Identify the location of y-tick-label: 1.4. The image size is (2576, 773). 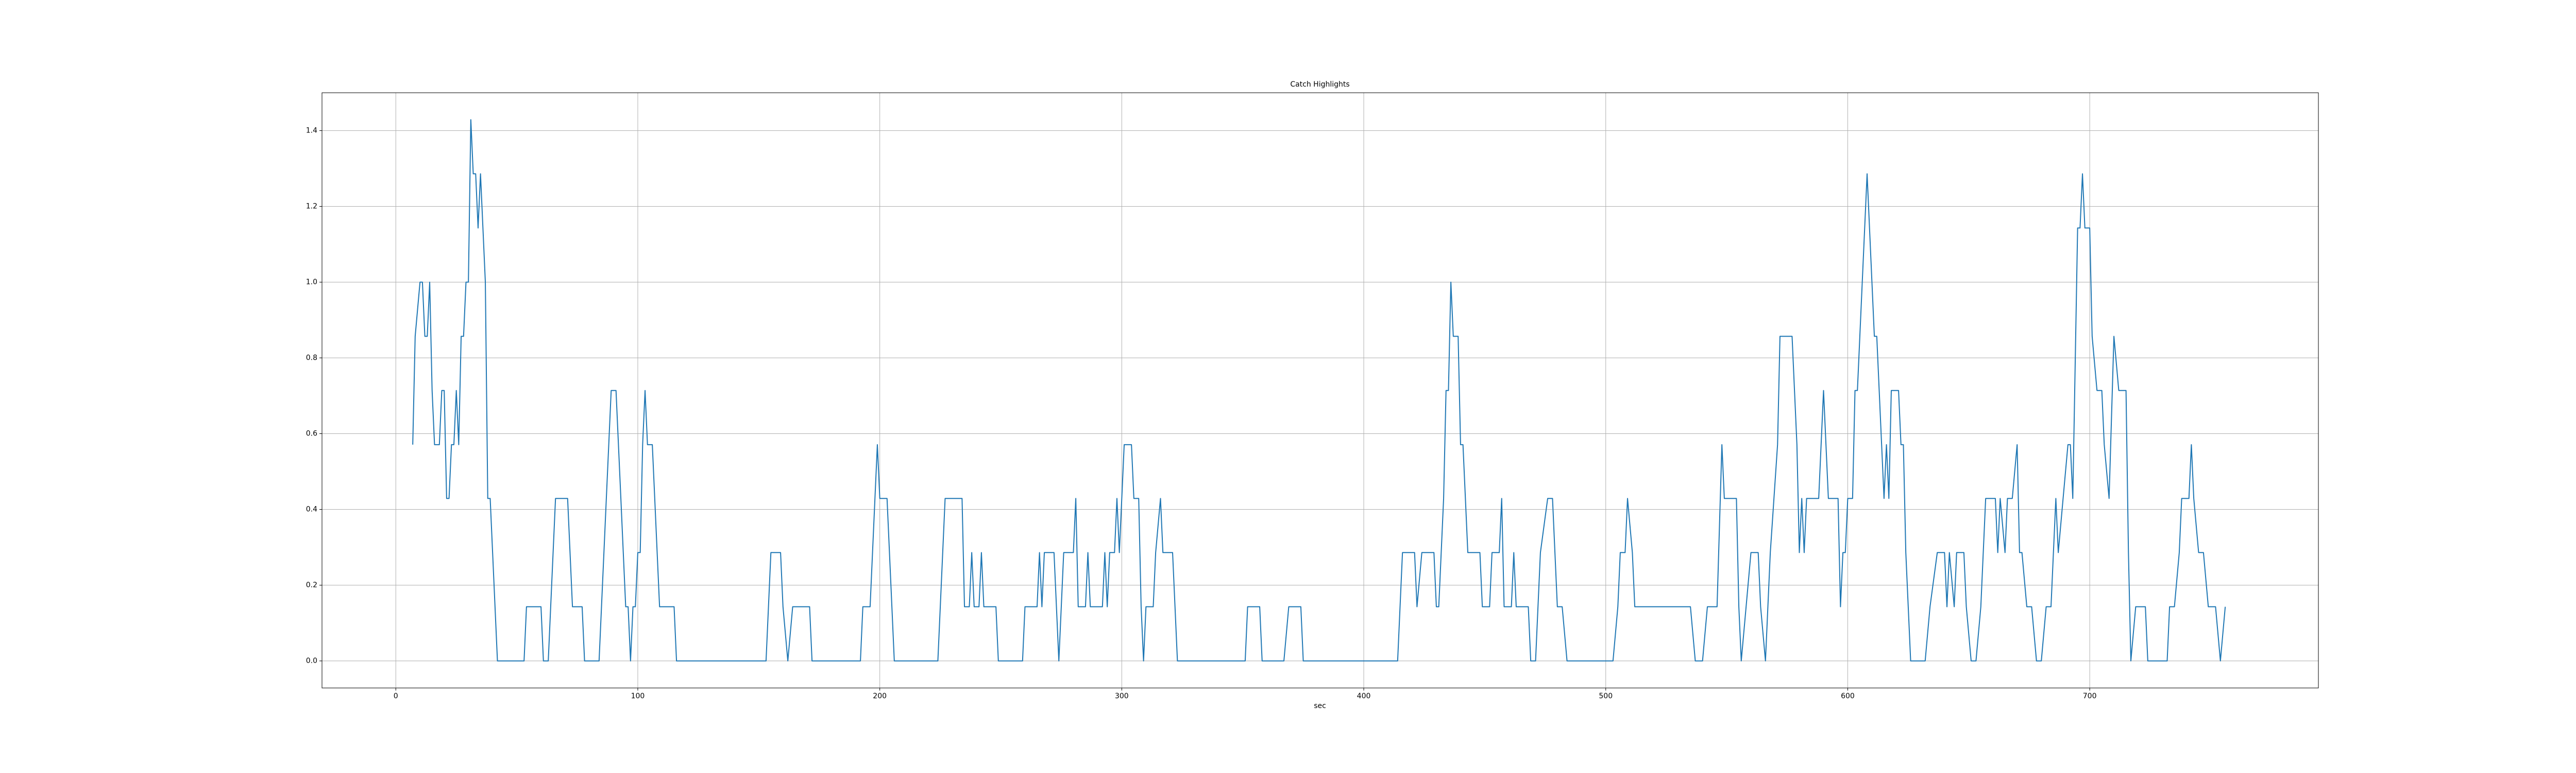
(311, 131).